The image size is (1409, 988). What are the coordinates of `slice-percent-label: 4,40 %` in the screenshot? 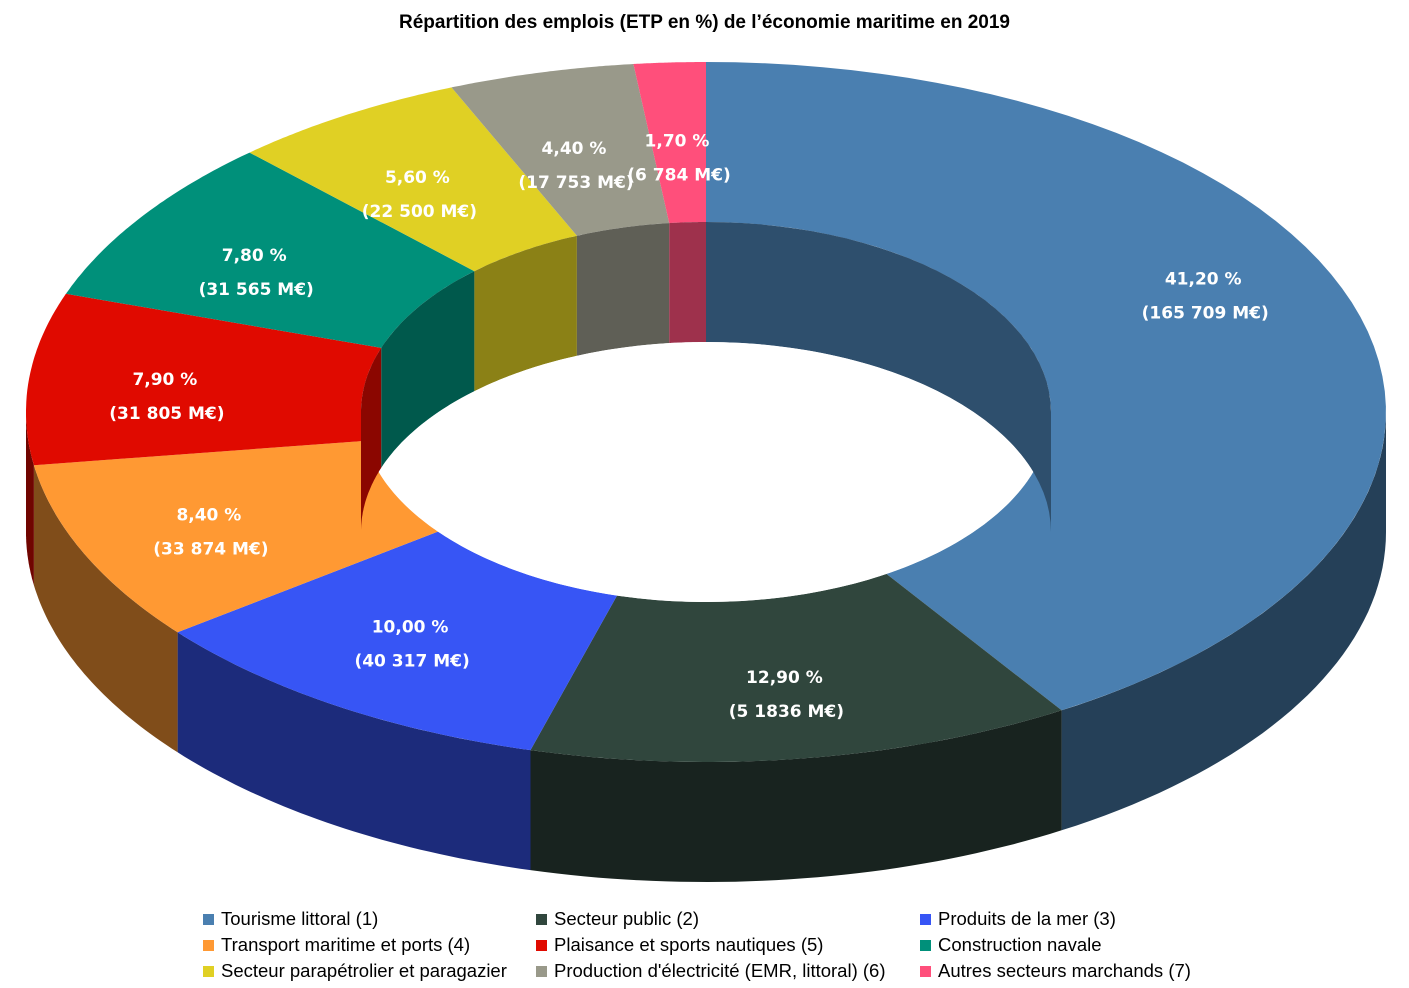 It's located at (574, 149).